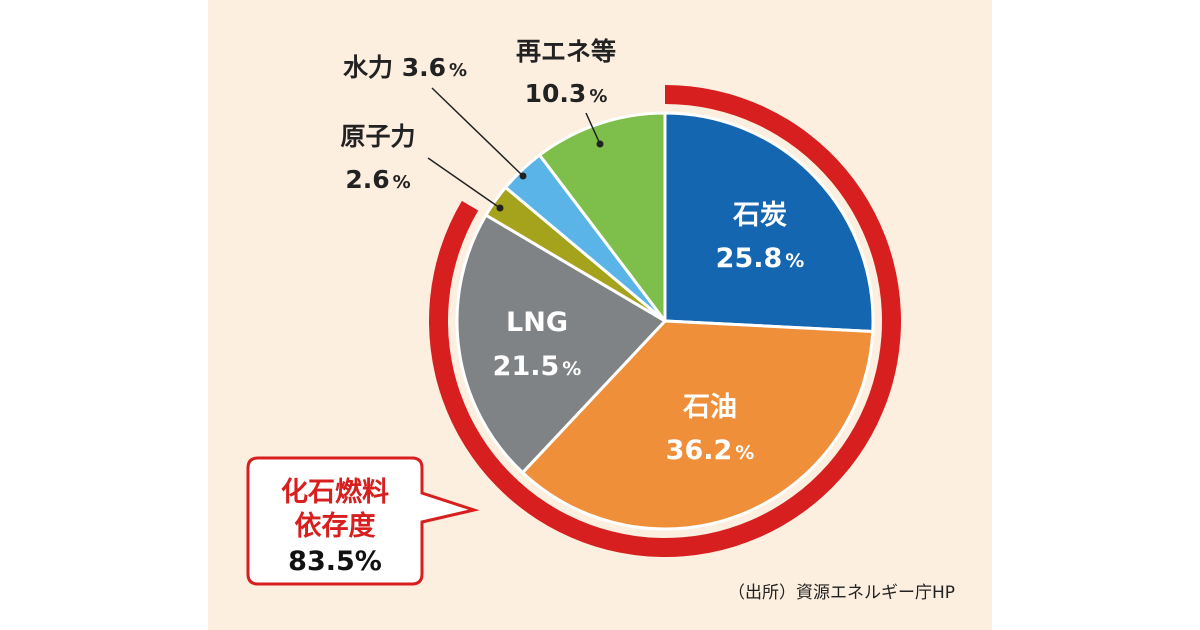 The width and height of the screenshot is (1200, 630). What do you see at coordinates (593, 128) in the screenshot?
I see `leader-line-renewables` at bounding box center [593, 128].